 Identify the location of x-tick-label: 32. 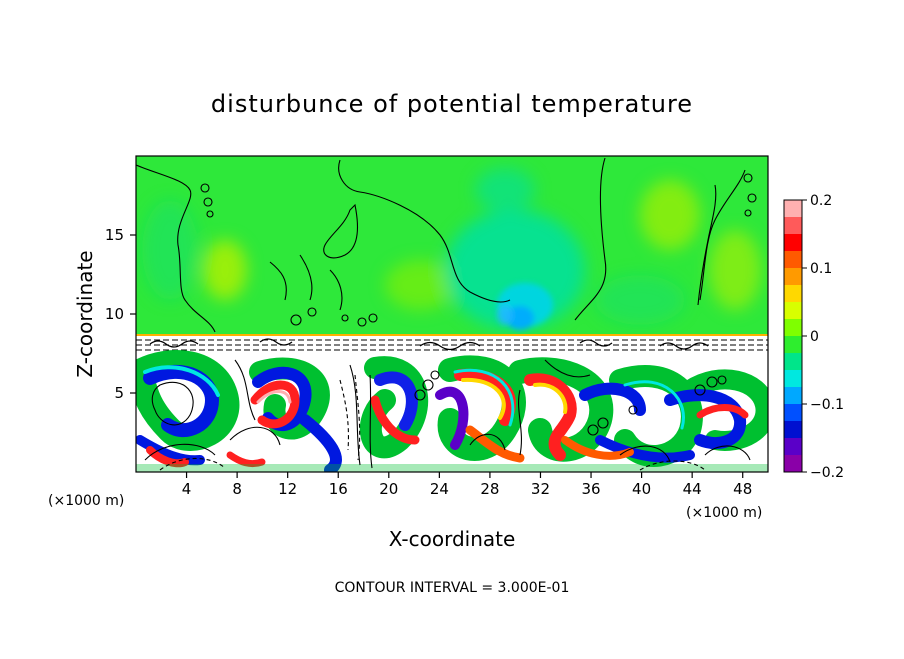
(540, 489).